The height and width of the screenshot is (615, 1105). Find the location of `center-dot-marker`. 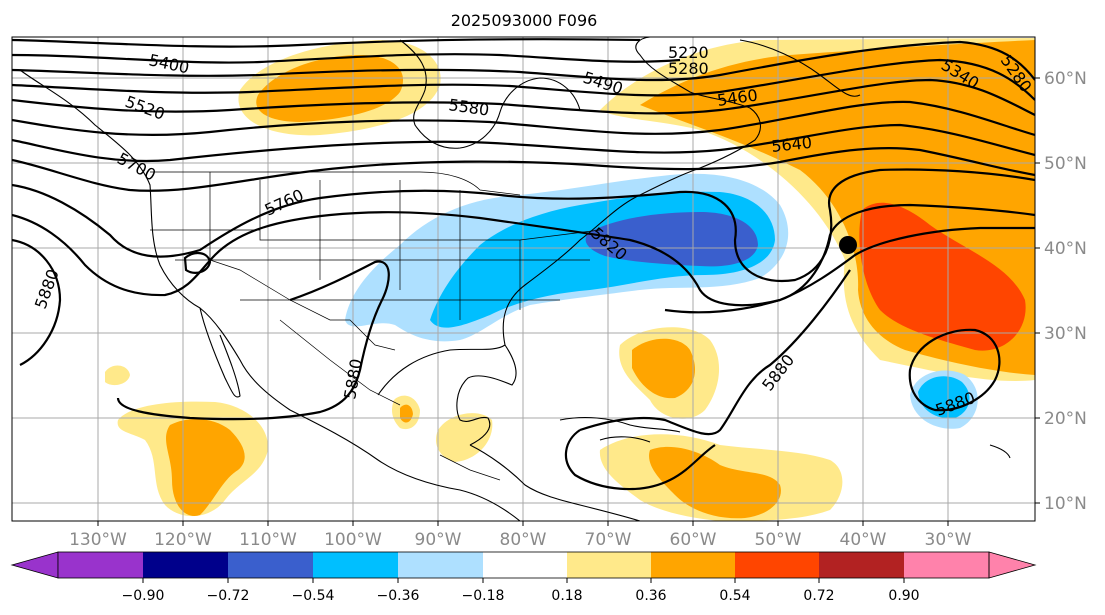

center-dot-marker is located at coordinates (848, 245).